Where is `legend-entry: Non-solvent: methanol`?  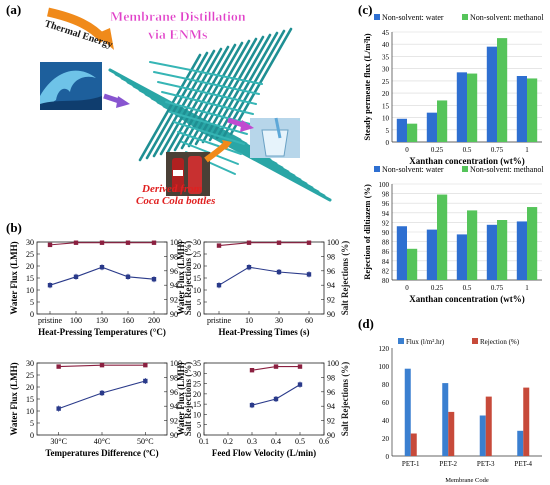 legend-entry: Non-solvent: methanol is located at coordinates (507, 169).